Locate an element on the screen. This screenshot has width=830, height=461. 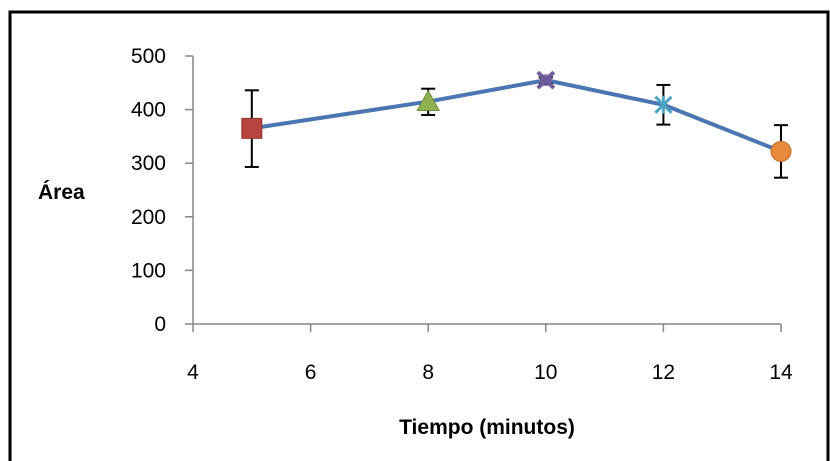
y-tick-label: 0 is located at coordinates (160, 324).